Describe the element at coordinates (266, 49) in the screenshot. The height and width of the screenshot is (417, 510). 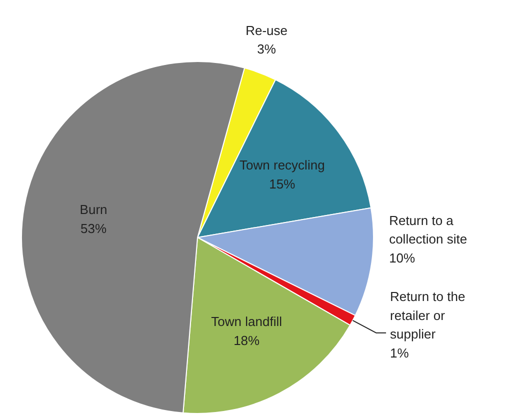
I see `data-label: 3%` at that location.